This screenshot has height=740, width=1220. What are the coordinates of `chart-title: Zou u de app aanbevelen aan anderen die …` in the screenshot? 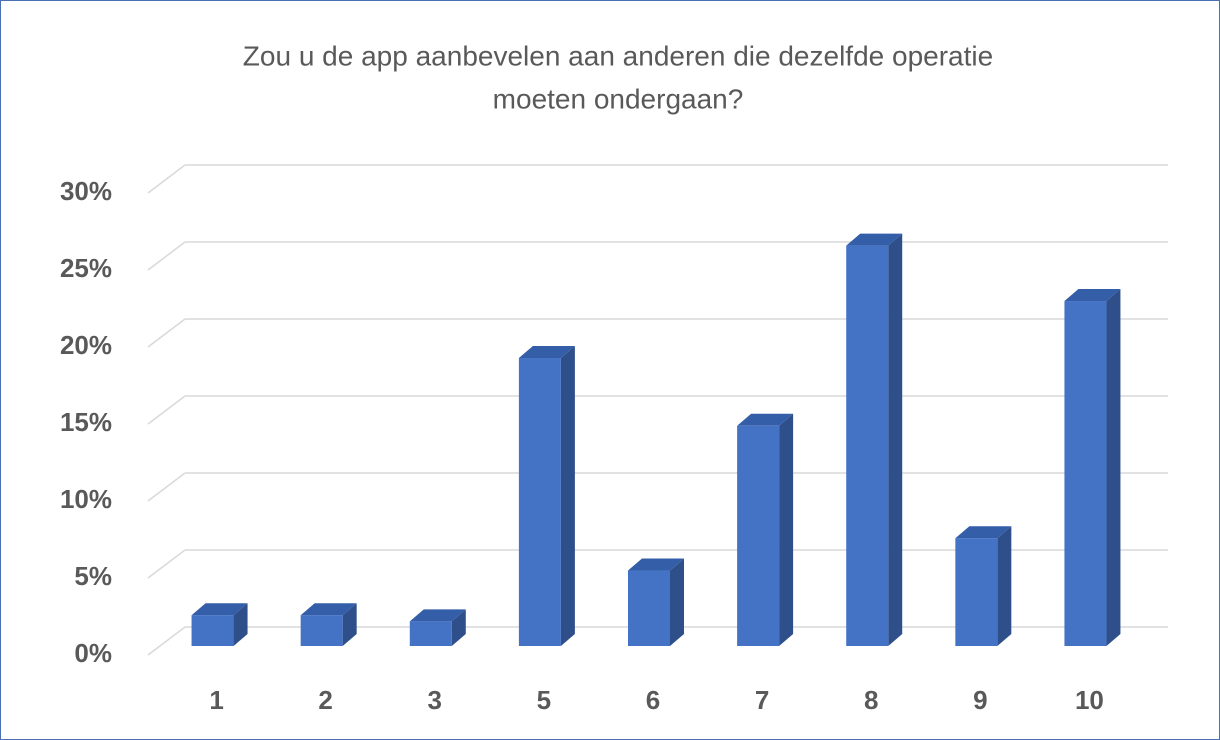 It's located at (618, 55).